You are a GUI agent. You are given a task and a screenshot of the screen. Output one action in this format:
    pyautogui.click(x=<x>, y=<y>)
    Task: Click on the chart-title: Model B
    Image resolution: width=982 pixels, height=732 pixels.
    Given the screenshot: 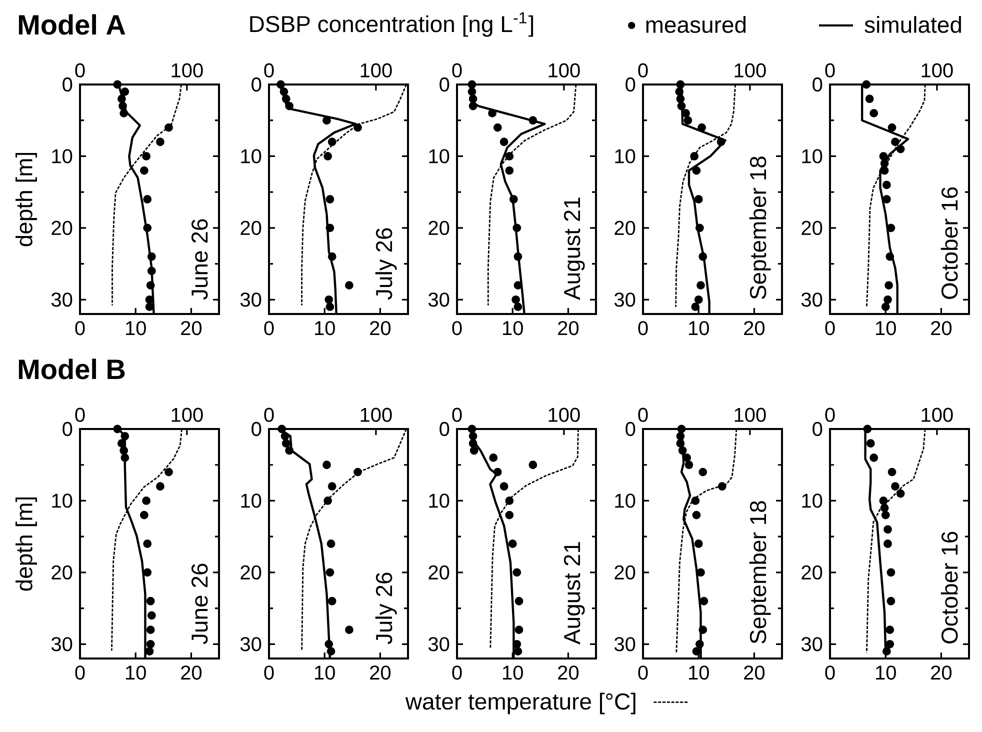 What is the action you would take?
    pyautogui.click(x=71, y=369)
    